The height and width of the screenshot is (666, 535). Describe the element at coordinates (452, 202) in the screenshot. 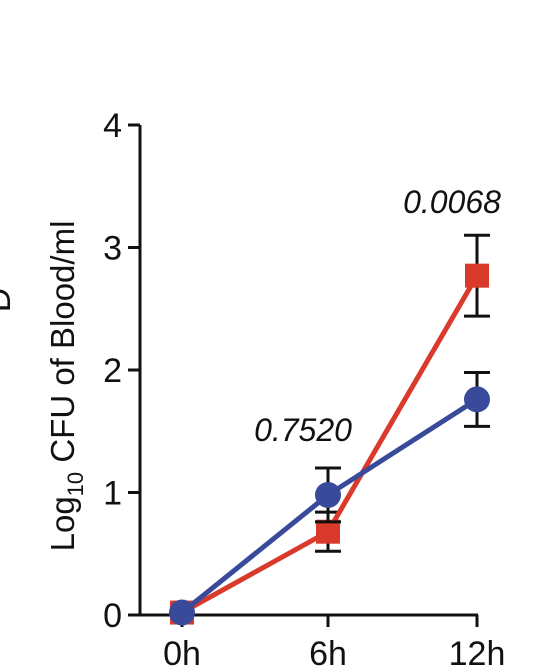

I see `p-value-label-1: 0.0068` at that location.